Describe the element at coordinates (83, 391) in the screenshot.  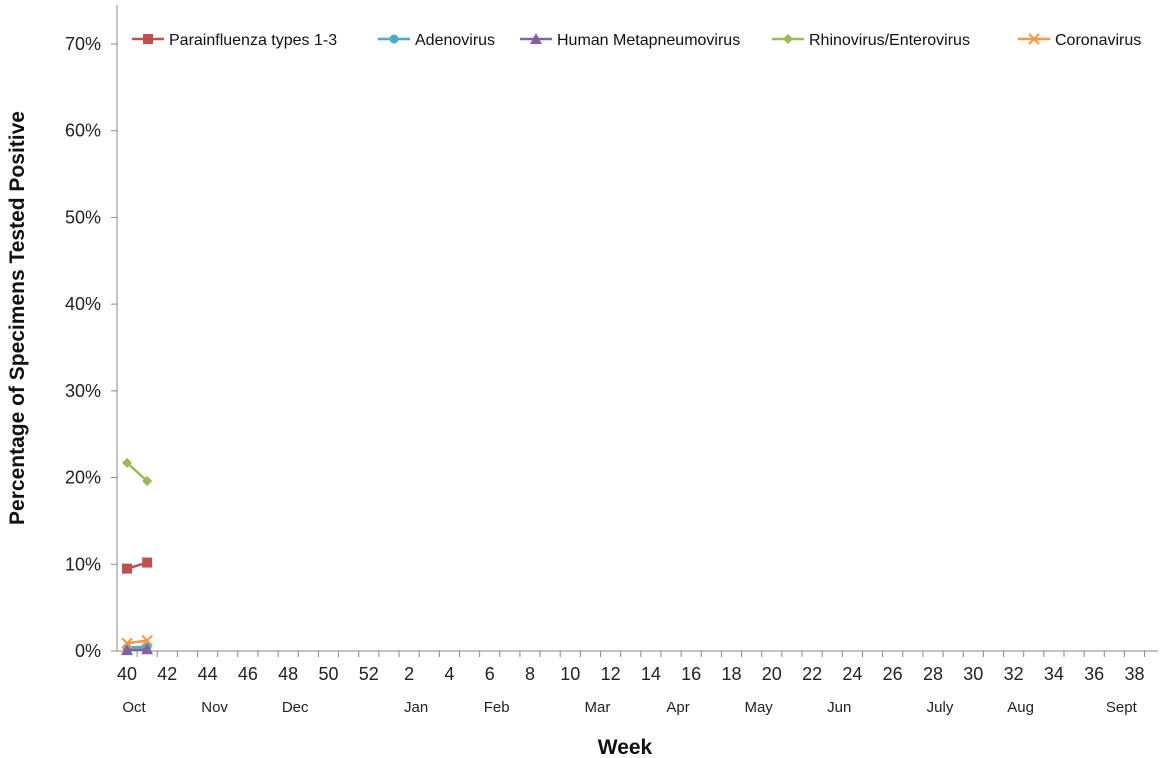
I see `y-tick-label: 30%` at that location.